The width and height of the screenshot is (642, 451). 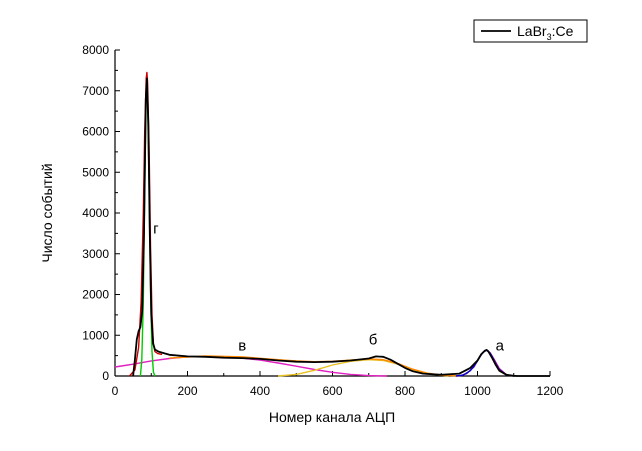 I want to click on x-tick-label: 0, so click(x=115, y=391).